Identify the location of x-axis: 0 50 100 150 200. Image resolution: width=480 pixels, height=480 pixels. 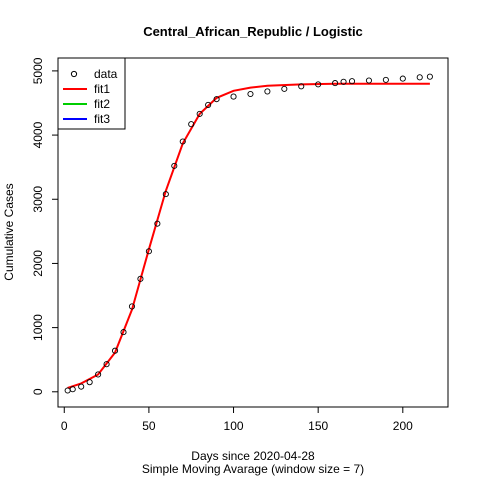
(237, 419).